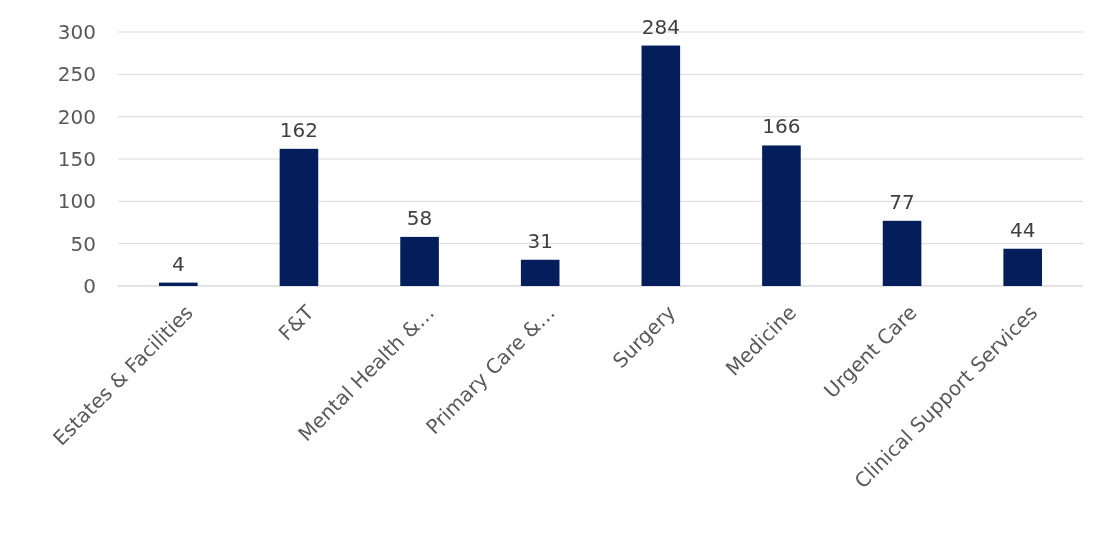 This screenshot has width=1101, height=548. What do you see at coordinates (540, 240) in the screenshot?
I see `data-label: 31` at bounding box center [540, 240].